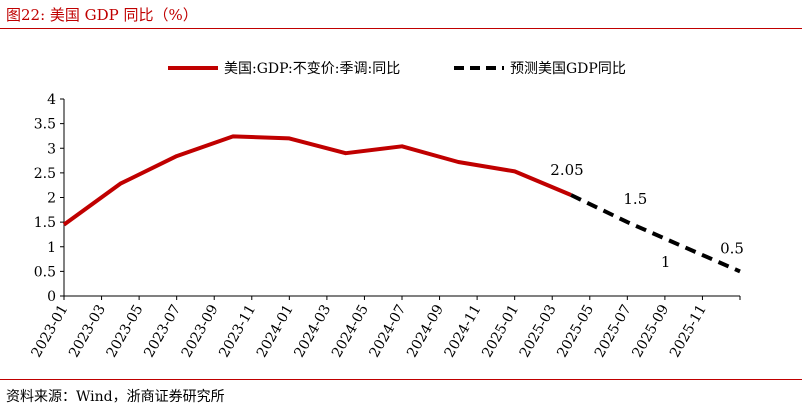 The height and width of the screenshot is (412, 802). What do you see at coordinates (575, 331) in the screenshot?
I see `x-tick-label: 2025-05` at bounding box center [575, 331].